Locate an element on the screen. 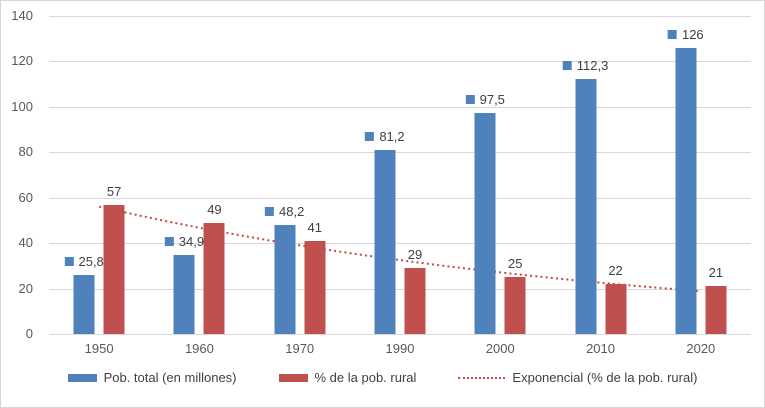 This screenshot has height=408, width=765. x-axis-labels: 1950 1960 1970 1990 2000 2010 2020 is located at coordinates (400, 348).